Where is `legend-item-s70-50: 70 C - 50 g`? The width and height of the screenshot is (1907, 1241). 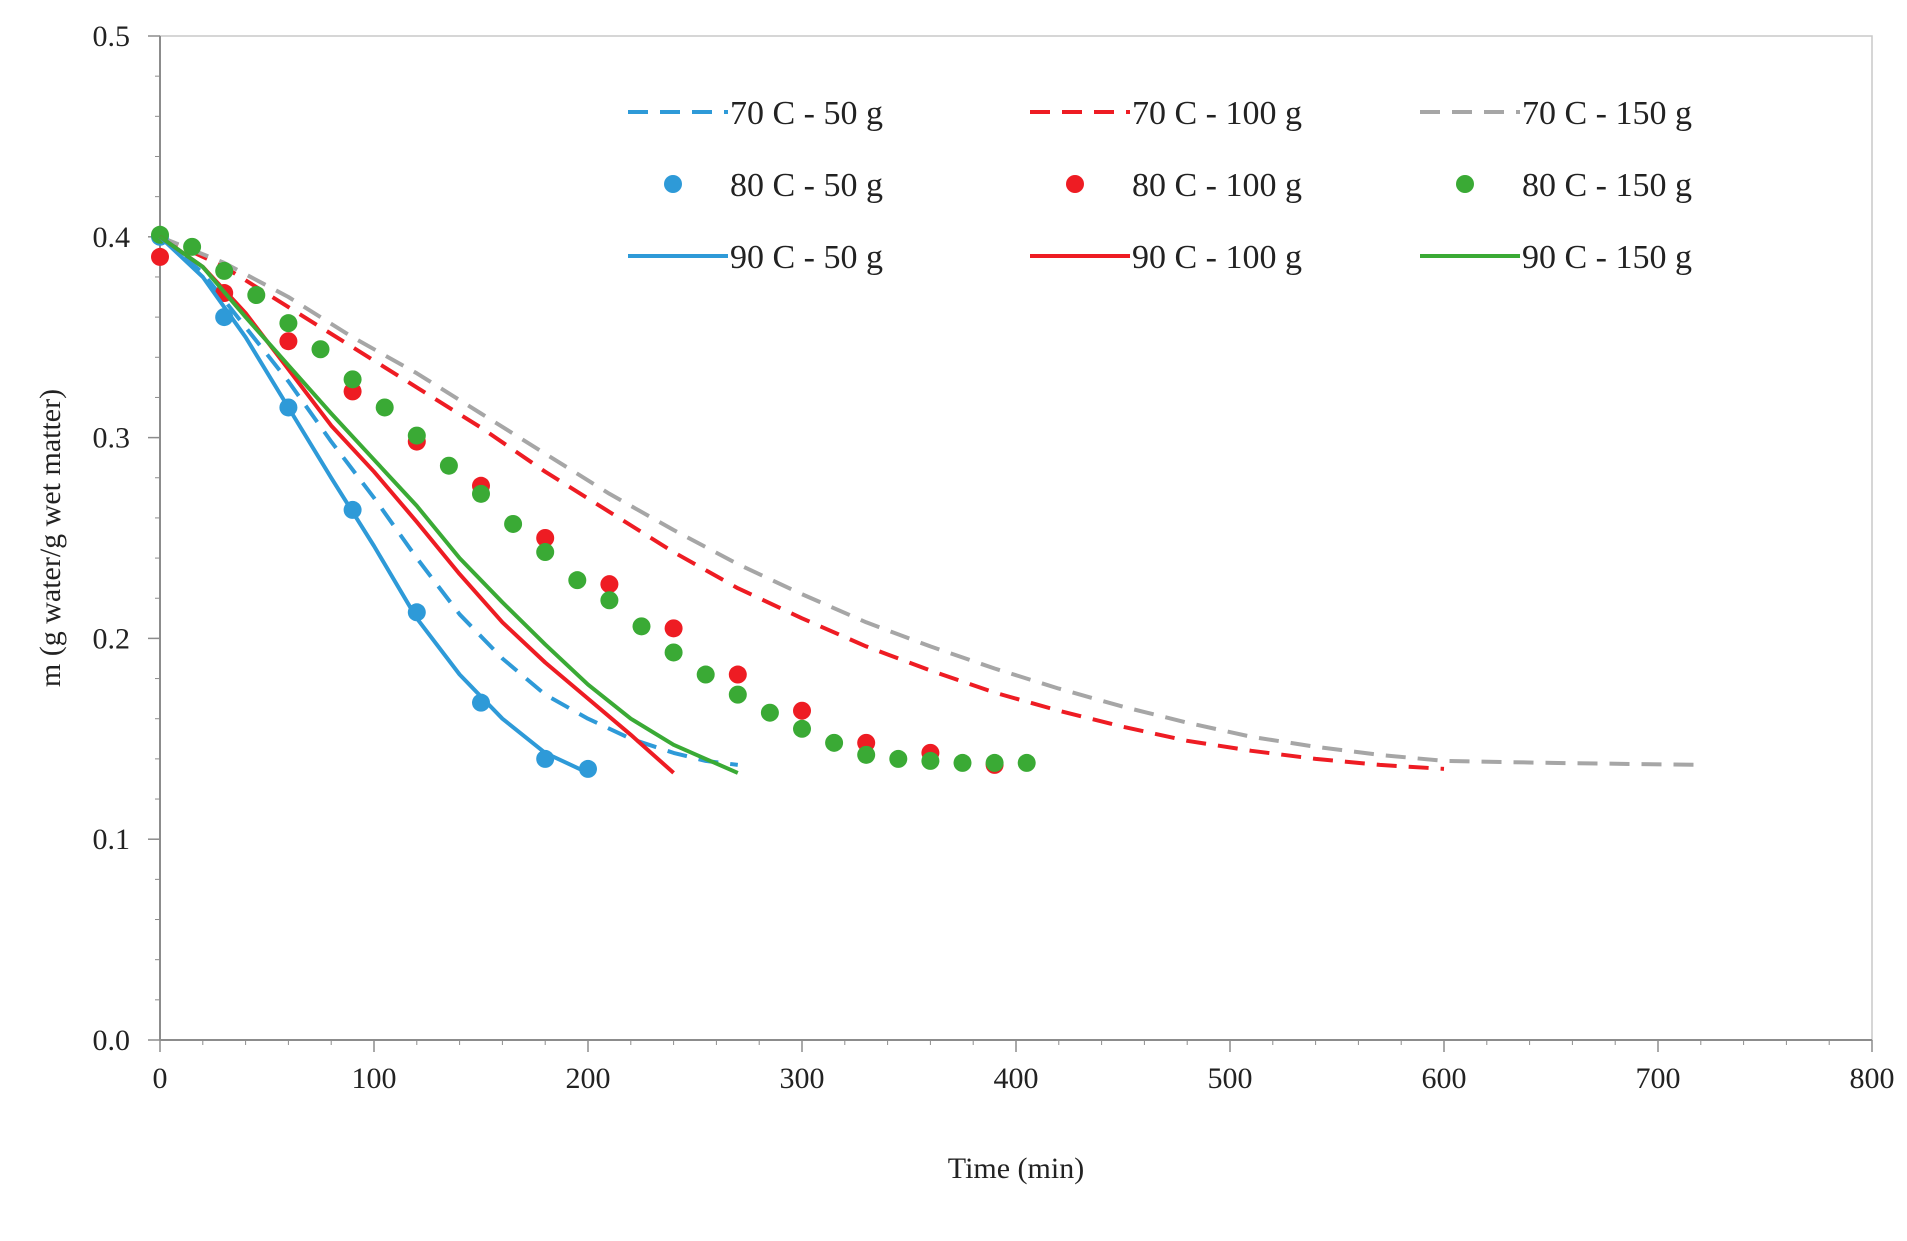
legend-item-s70-50: 70 C - 50 g is located at coordinates (755, 113).